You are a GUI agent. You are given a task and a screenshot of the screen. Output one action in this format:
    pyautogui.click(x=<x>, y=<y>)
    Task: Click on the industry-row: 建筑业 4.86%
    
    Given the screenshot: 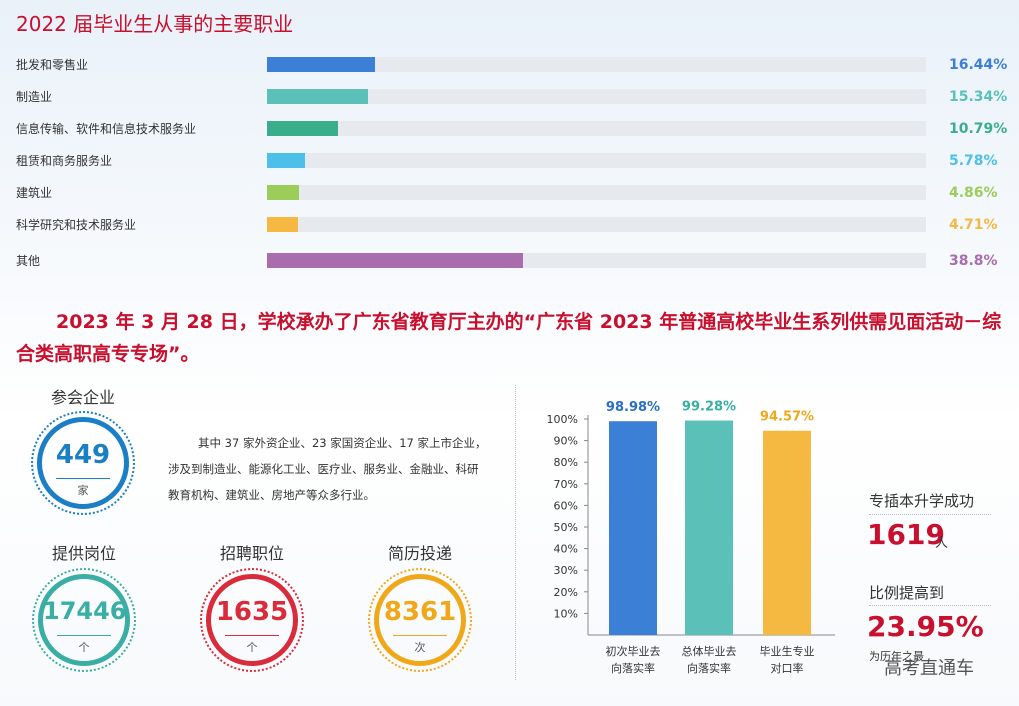 What is the action you would take?
    pyautogui.click(x=511, y=193)
    